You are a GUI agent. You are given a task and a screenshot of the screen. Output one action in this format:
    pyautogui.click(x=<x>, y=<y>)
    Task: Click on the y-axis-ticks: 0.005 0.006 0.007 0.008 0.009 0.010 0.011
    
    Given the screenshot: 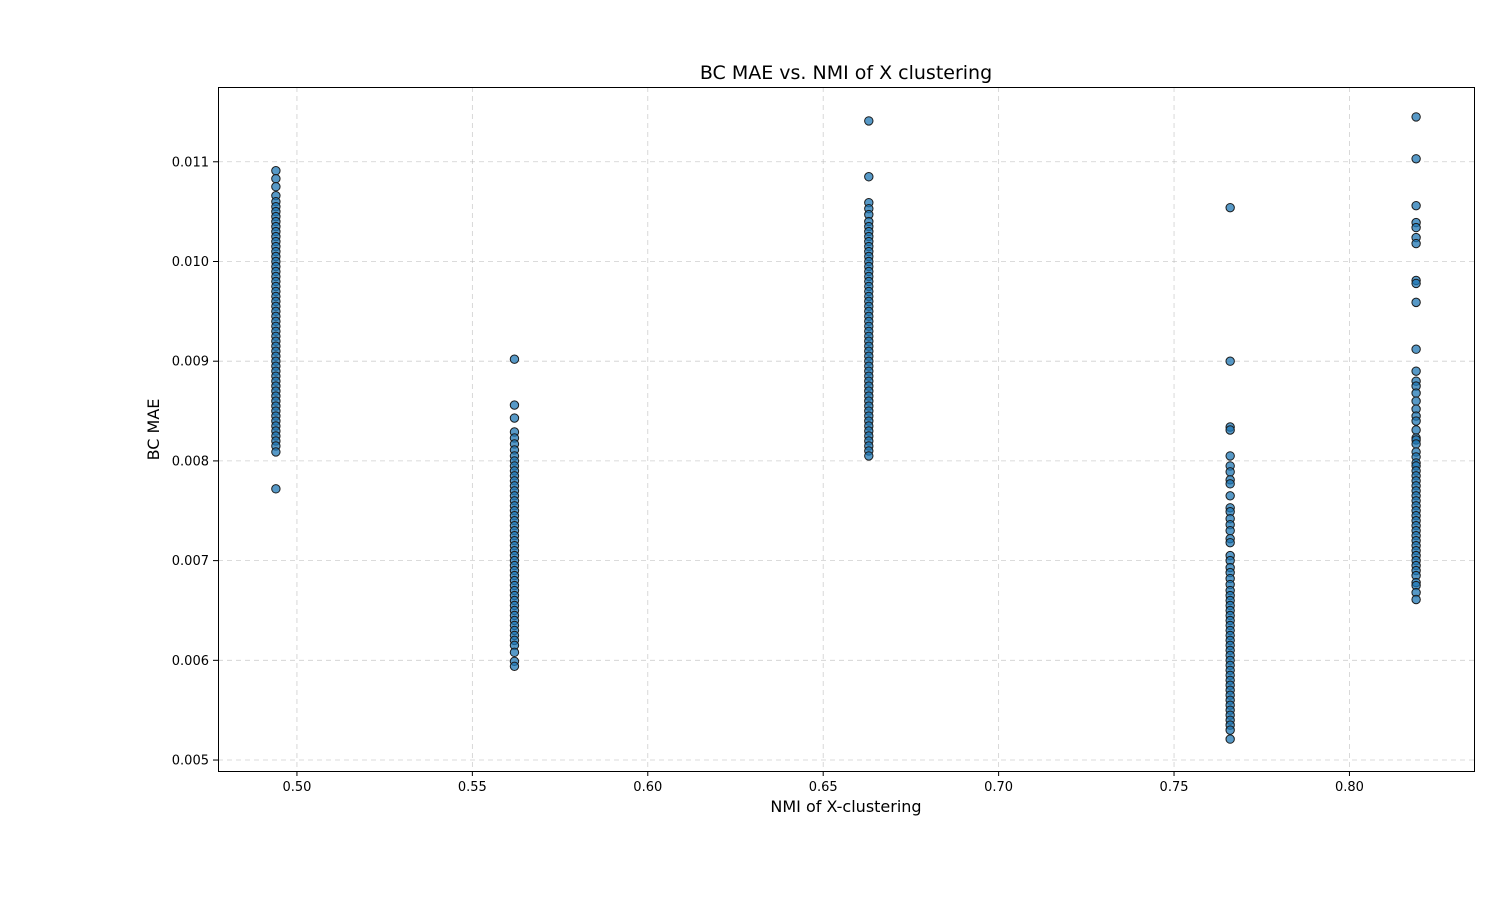 What is the action you would take?
    pyautogui.click(x=195, y=462)
    